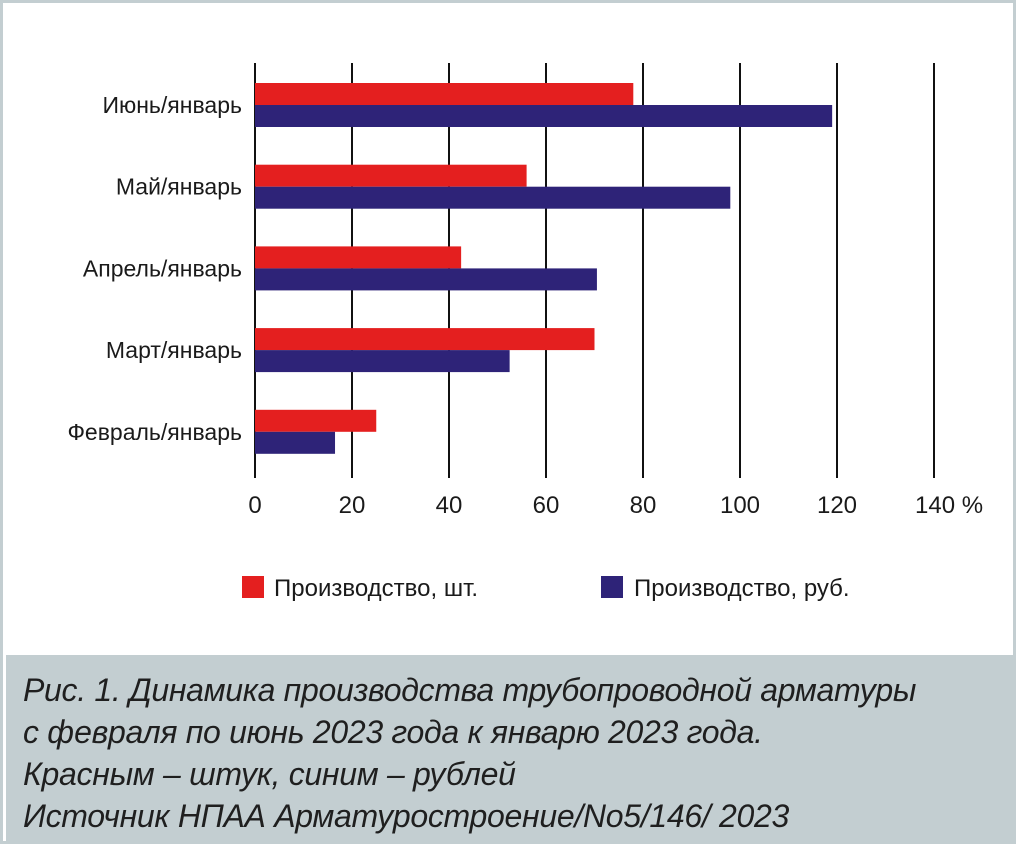 The height and width of the screenshot is (844, 1016). Describe the element at coordinates (449, 505) in the screenshot. I see `x-tick-label-40: 40` at that location.